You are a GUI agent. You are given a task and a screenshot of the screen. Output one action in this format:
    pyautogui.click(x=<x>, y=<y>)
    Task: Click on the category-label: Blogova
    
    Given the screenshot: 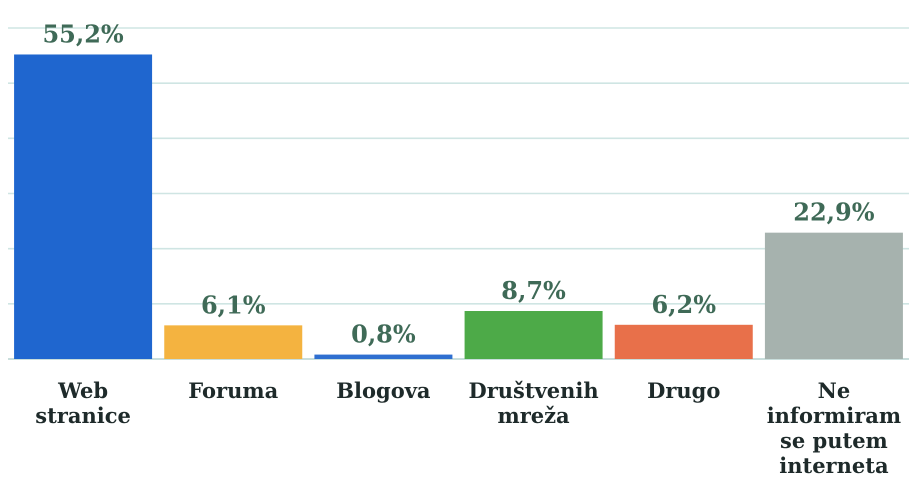 What is the action you would take?
    pyautogui.click(x=383, y=390)
    